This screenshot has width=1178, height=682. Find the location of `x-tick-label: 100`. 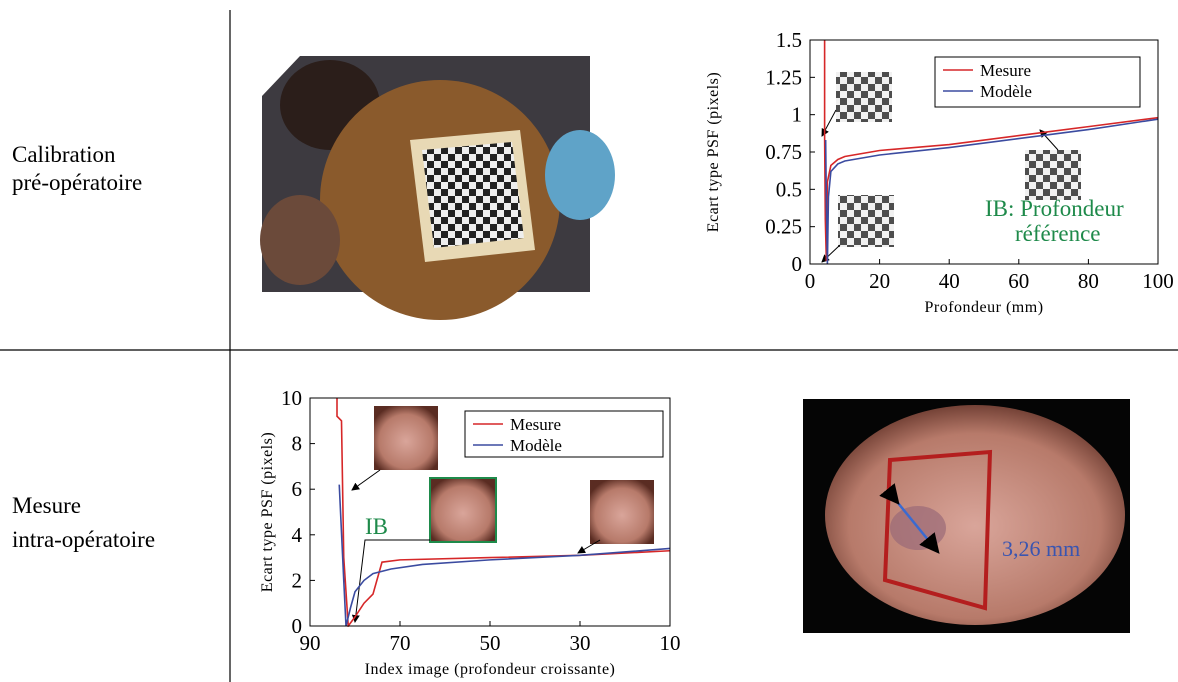

x-tick-label: 100 is located at coordinates (1158, 281).